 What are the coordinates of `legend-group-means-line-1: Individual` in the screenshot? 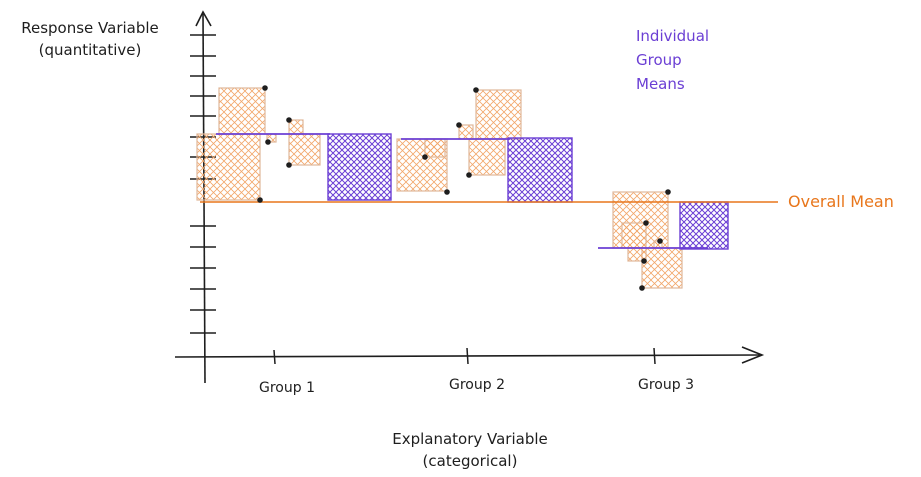 It's located at (672, 36).